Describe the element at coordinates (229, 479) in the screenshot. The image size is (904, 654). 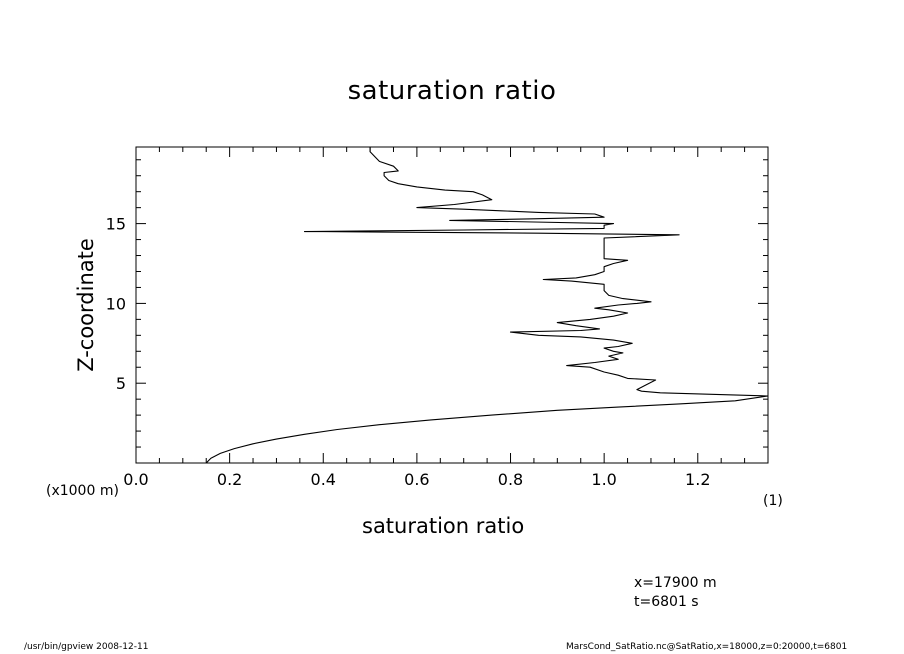
I see `x-tick-label: 0.2` at that location.